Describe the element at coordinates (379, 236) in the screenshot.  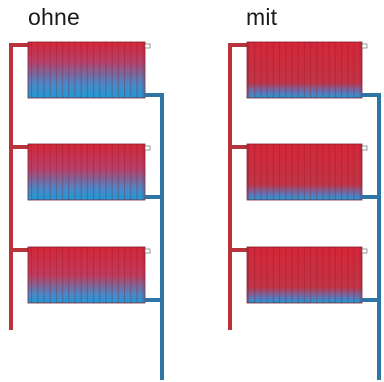
I see `return-riser-right` at that location.